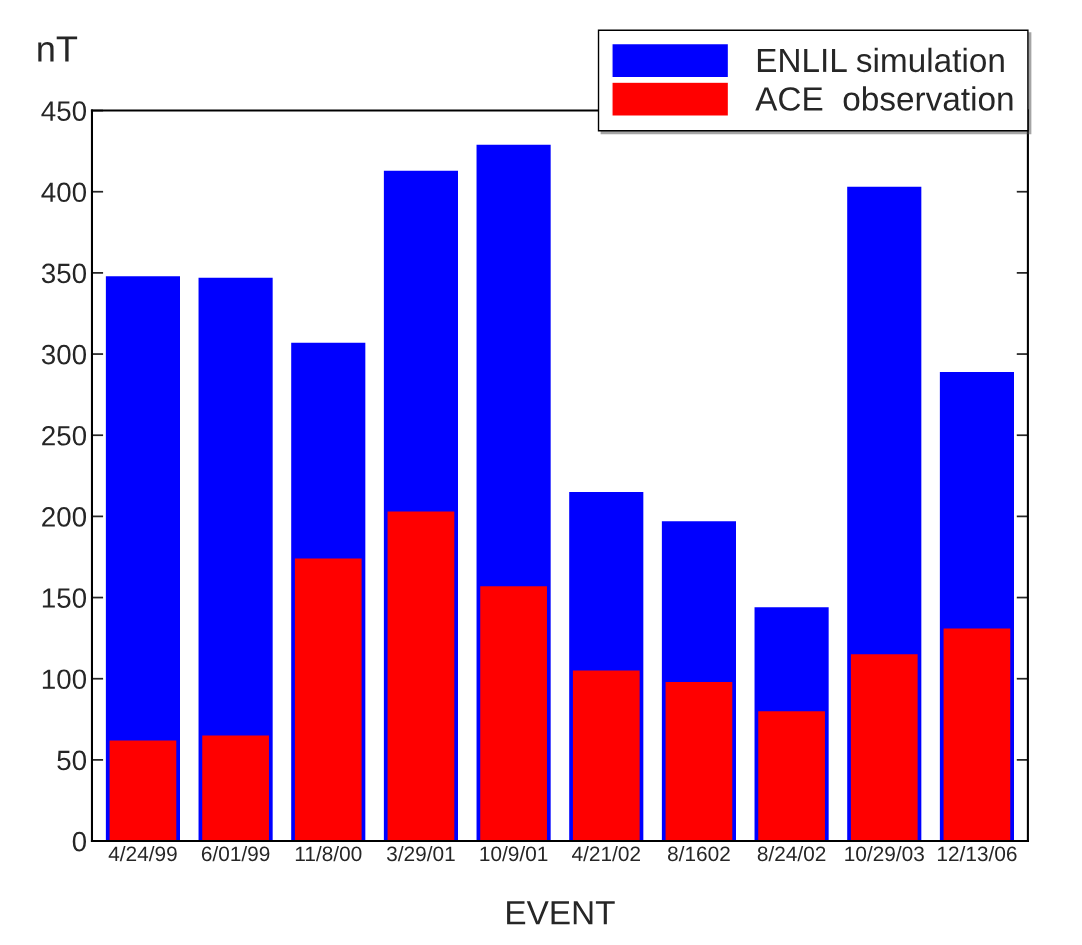  I want to click on y-tick-label: 100, so click(64, 679).